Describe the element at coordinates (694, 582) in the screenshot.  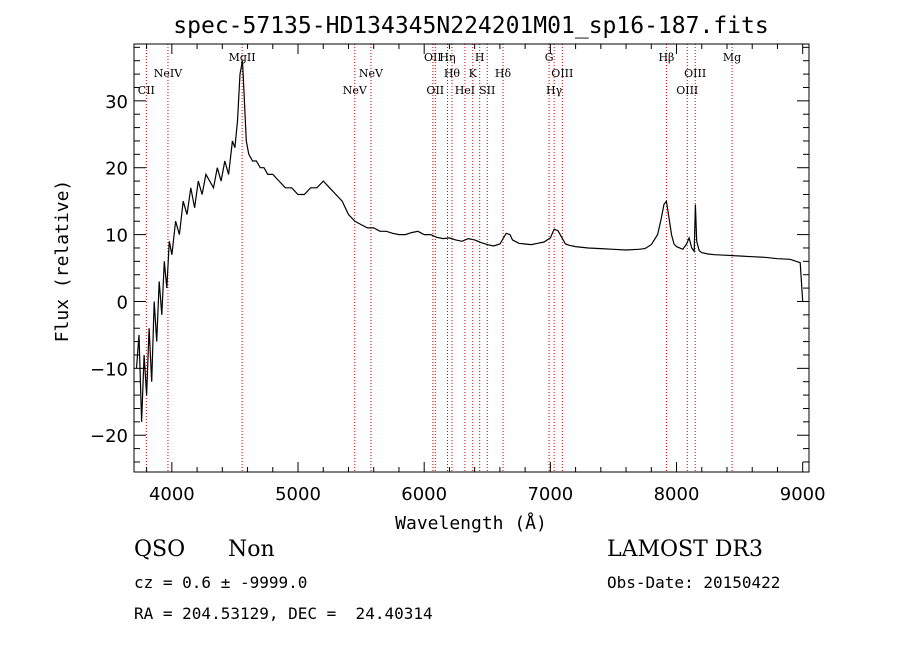
I see `obs-date: Obs-Date: 20150422` at that location.